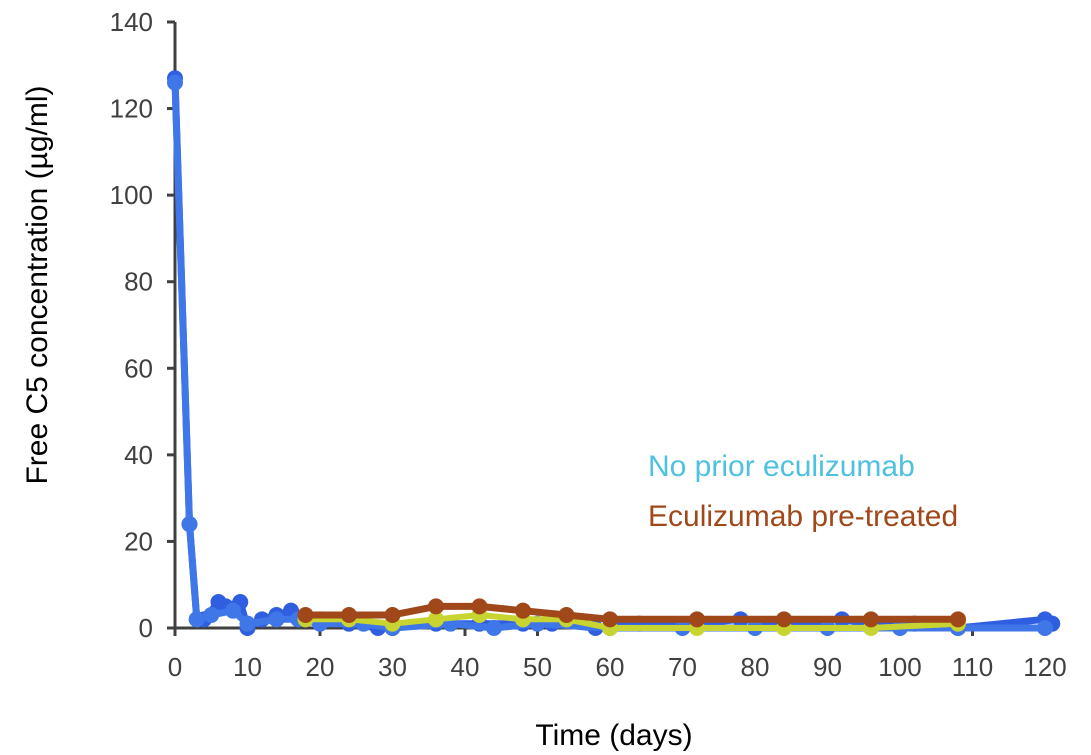 The image size is (1091, 755). Describe the element at coordinates (138, 368) in the screenshot. I see `y-tick-label: 60` at that location.